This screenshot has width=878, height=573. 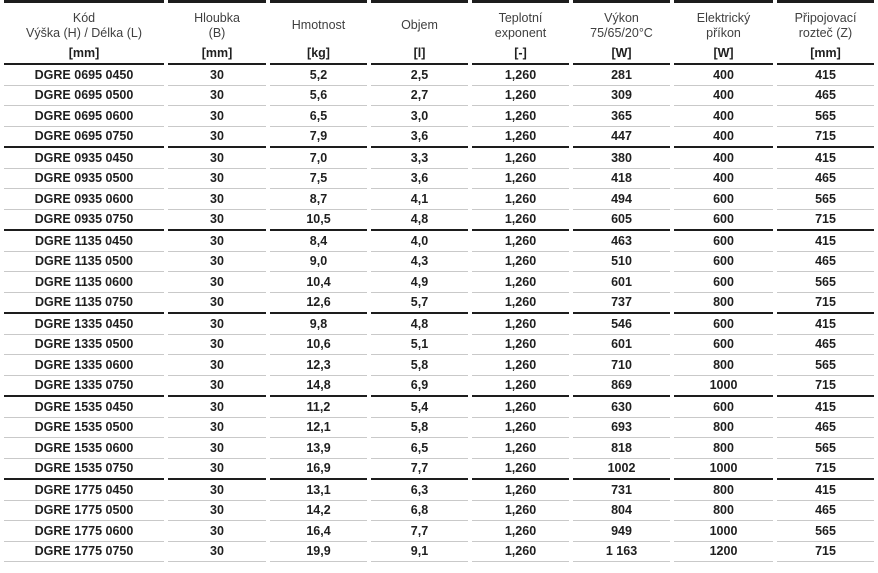 What do you see at coordinates (723, 17) in the screenshot?
I see `column-title: Elektrický` at bounding box center [723, 17].